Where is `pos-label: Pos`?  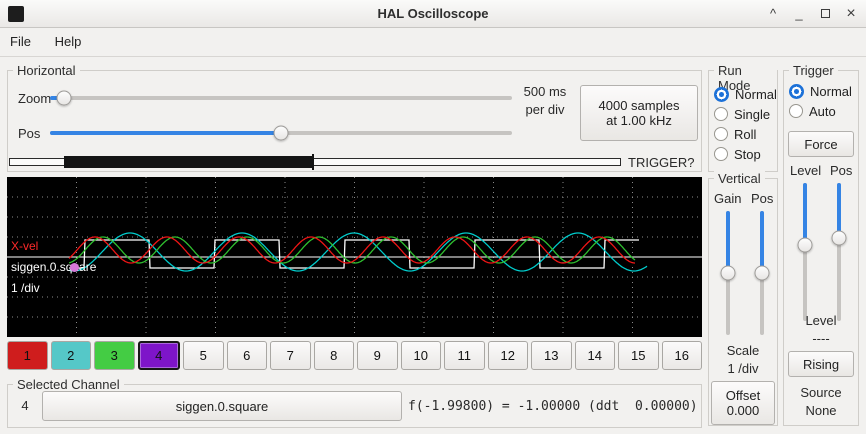 pos-label: Pos is located at coordinates (29, 133).